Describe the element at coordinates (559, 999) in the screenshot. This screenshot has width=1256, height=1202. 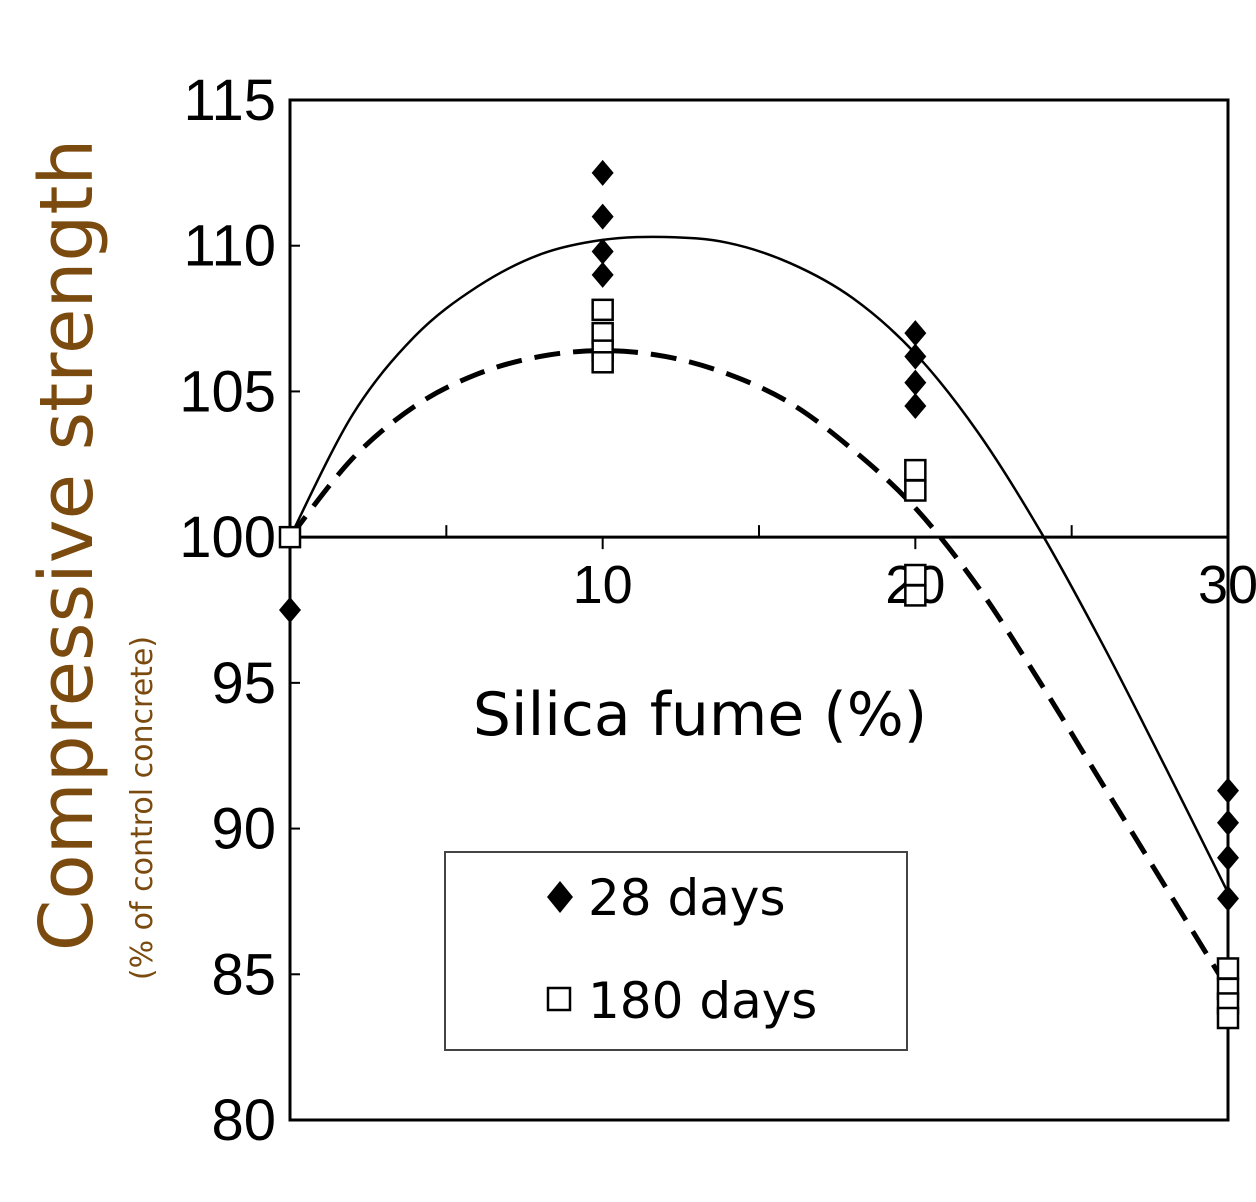
I see `legend-square-icon` at that location.